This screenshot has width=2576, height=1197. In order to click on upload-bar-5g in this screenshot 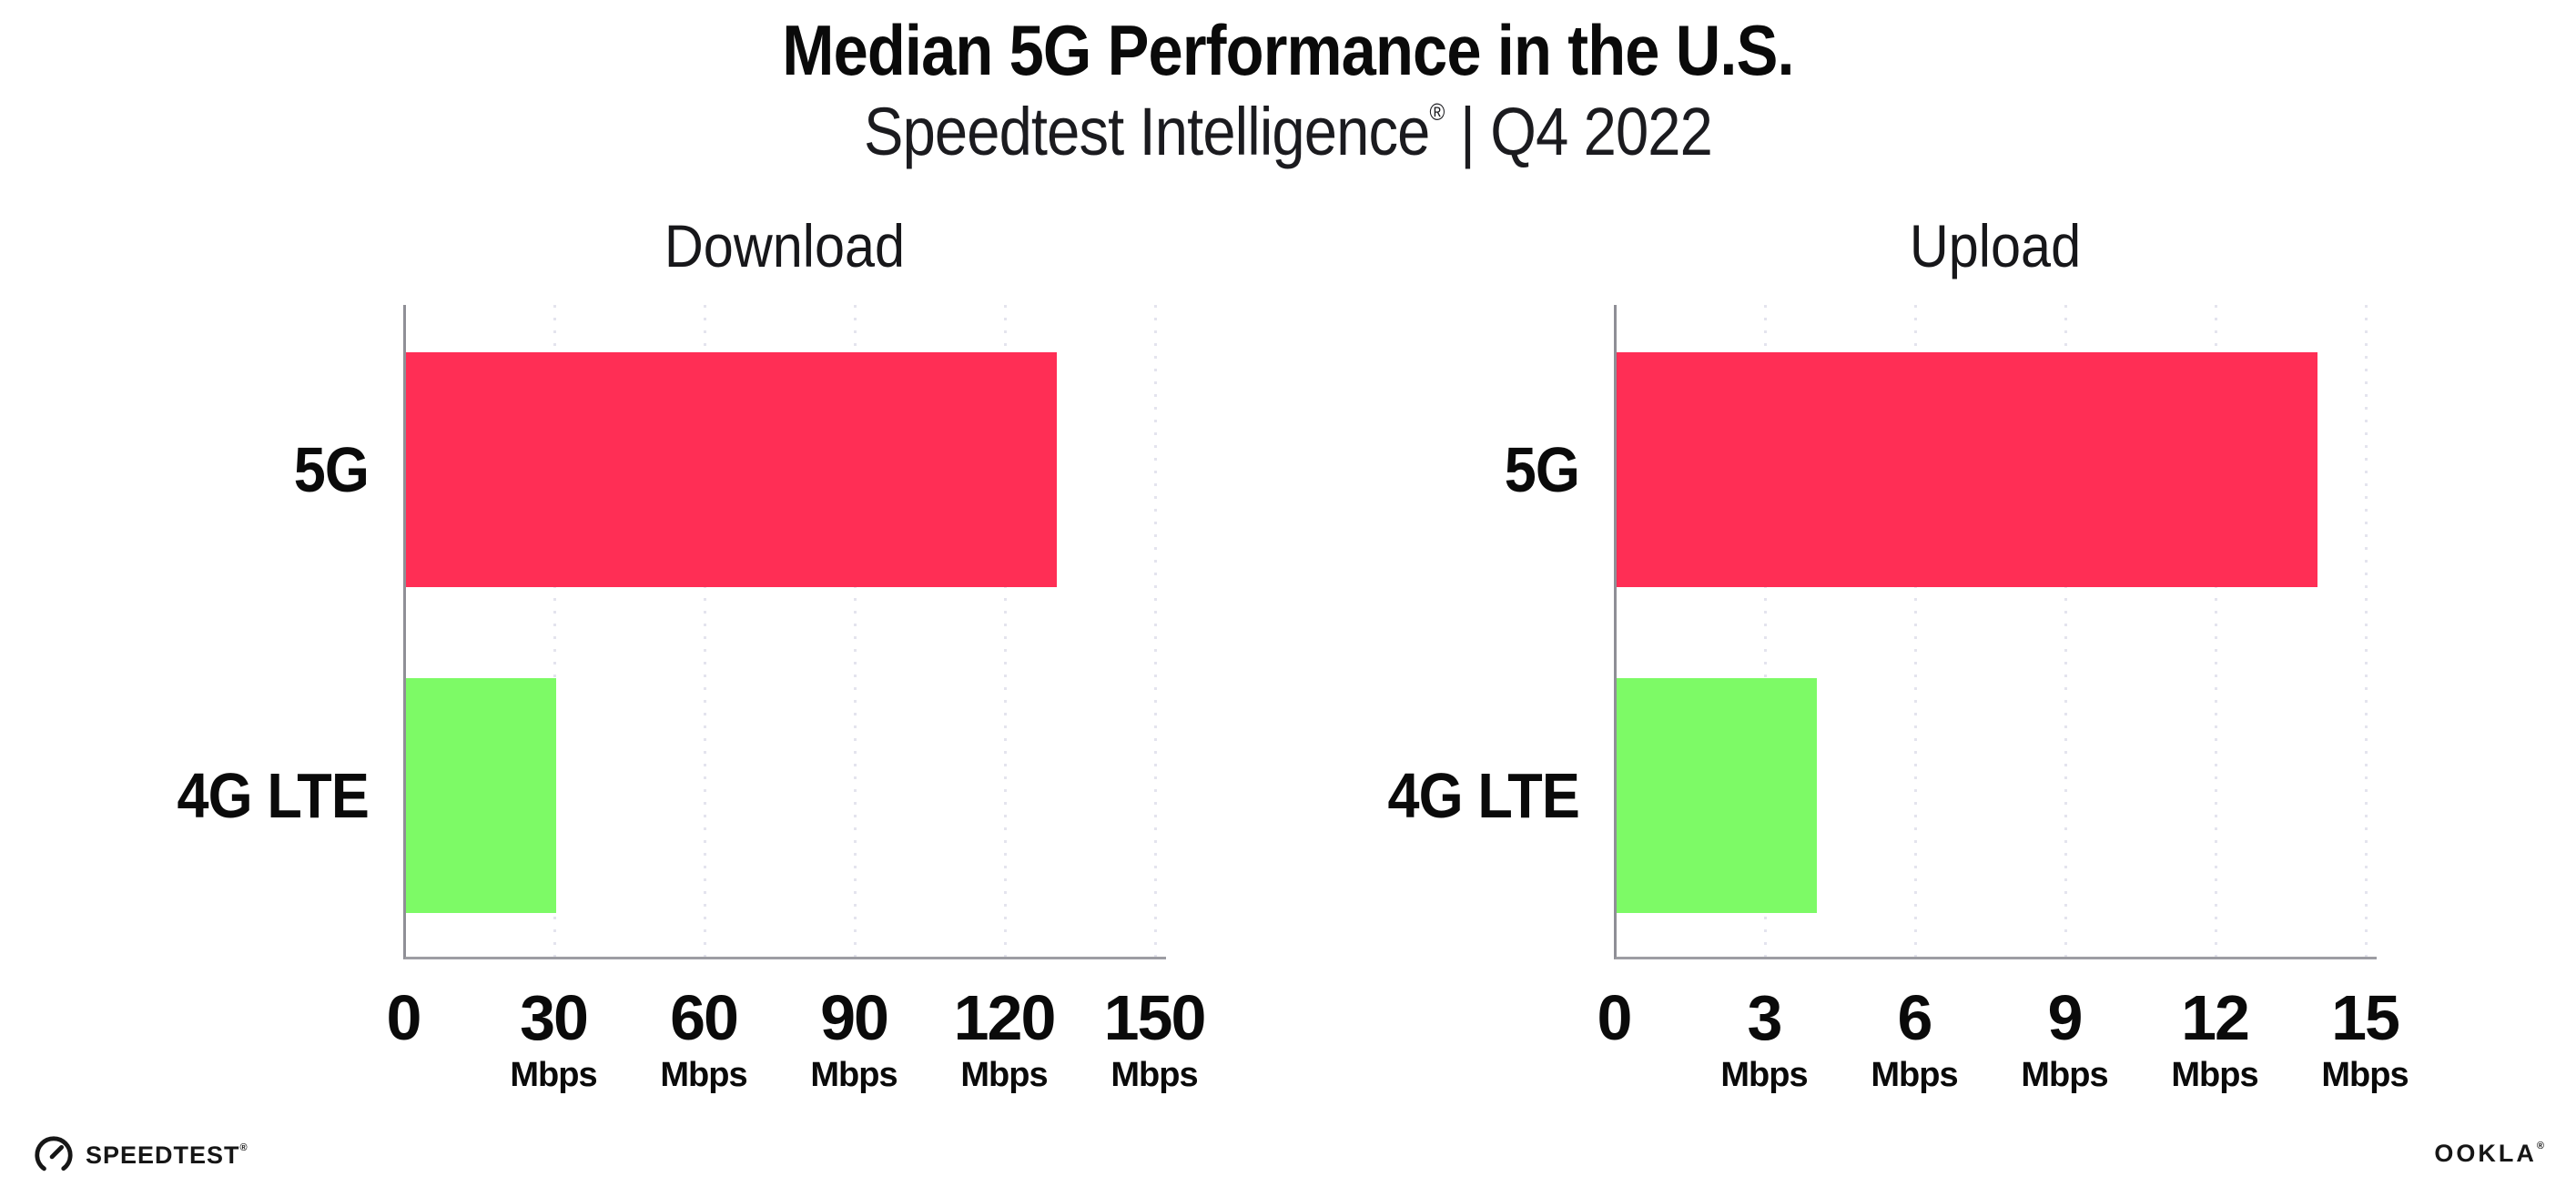, I will do `click(1967, 470)`.